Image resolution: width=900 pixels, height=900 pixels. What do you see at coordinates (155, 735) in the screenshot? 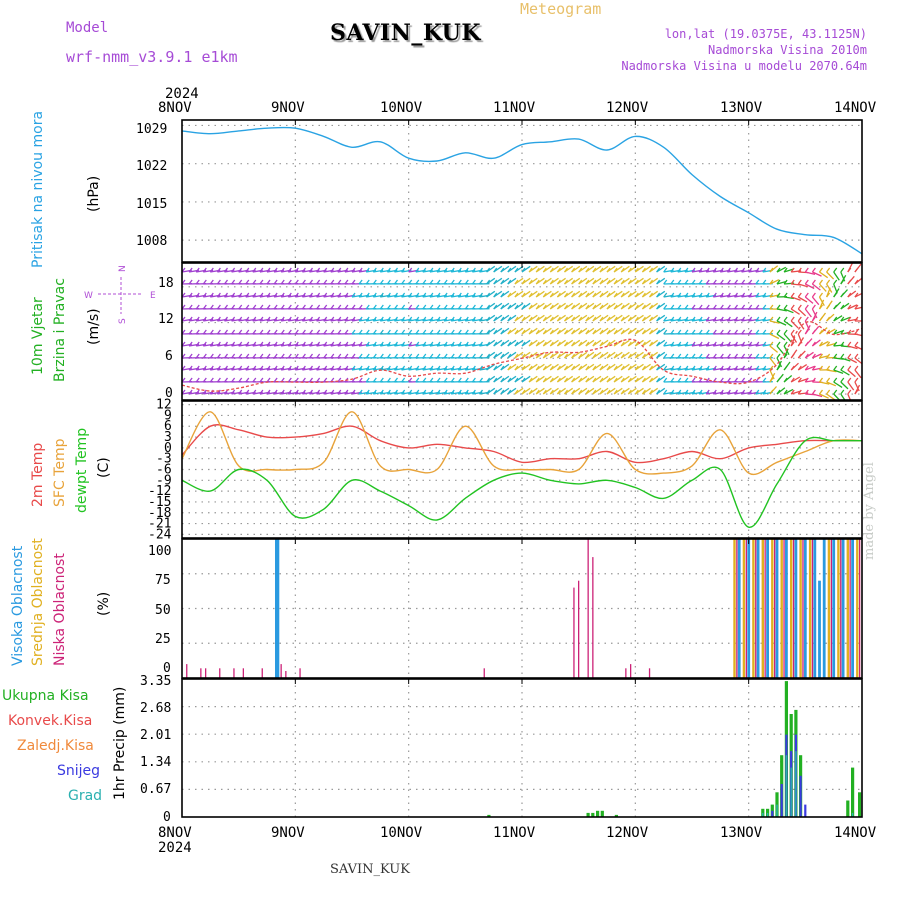
I see `ytick-r-201: 2.01` at bounding box center [155, 735].